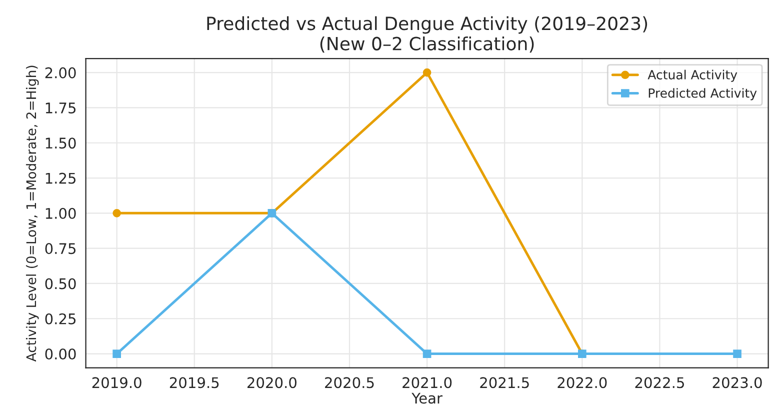  I want to click on y-tick-label: 0.50, so click(60, 284).